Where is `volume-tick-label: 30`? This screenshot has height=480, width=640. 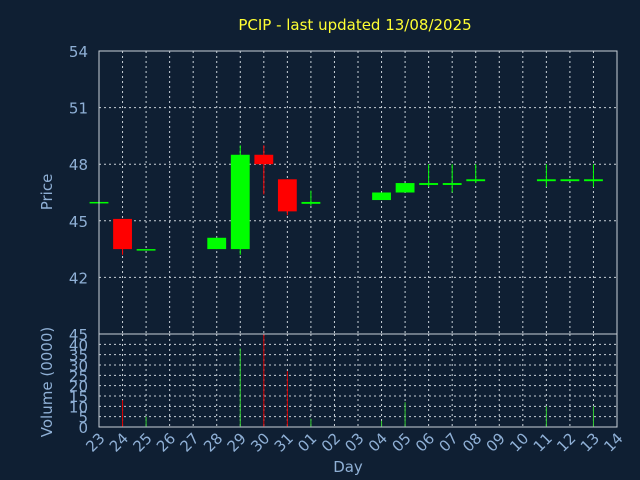 volume-tick-label: 30 is located at coordinates (78, 366).